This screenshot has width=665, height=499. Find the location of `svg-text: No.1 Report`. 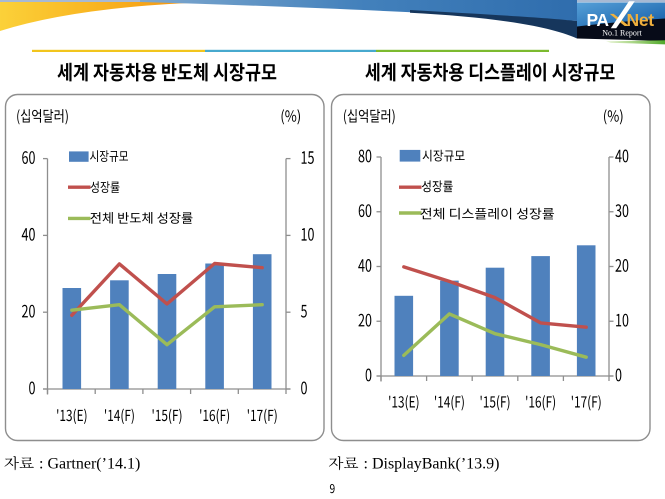

svg-text: No.1 Report is located at coordinates (622, 33).